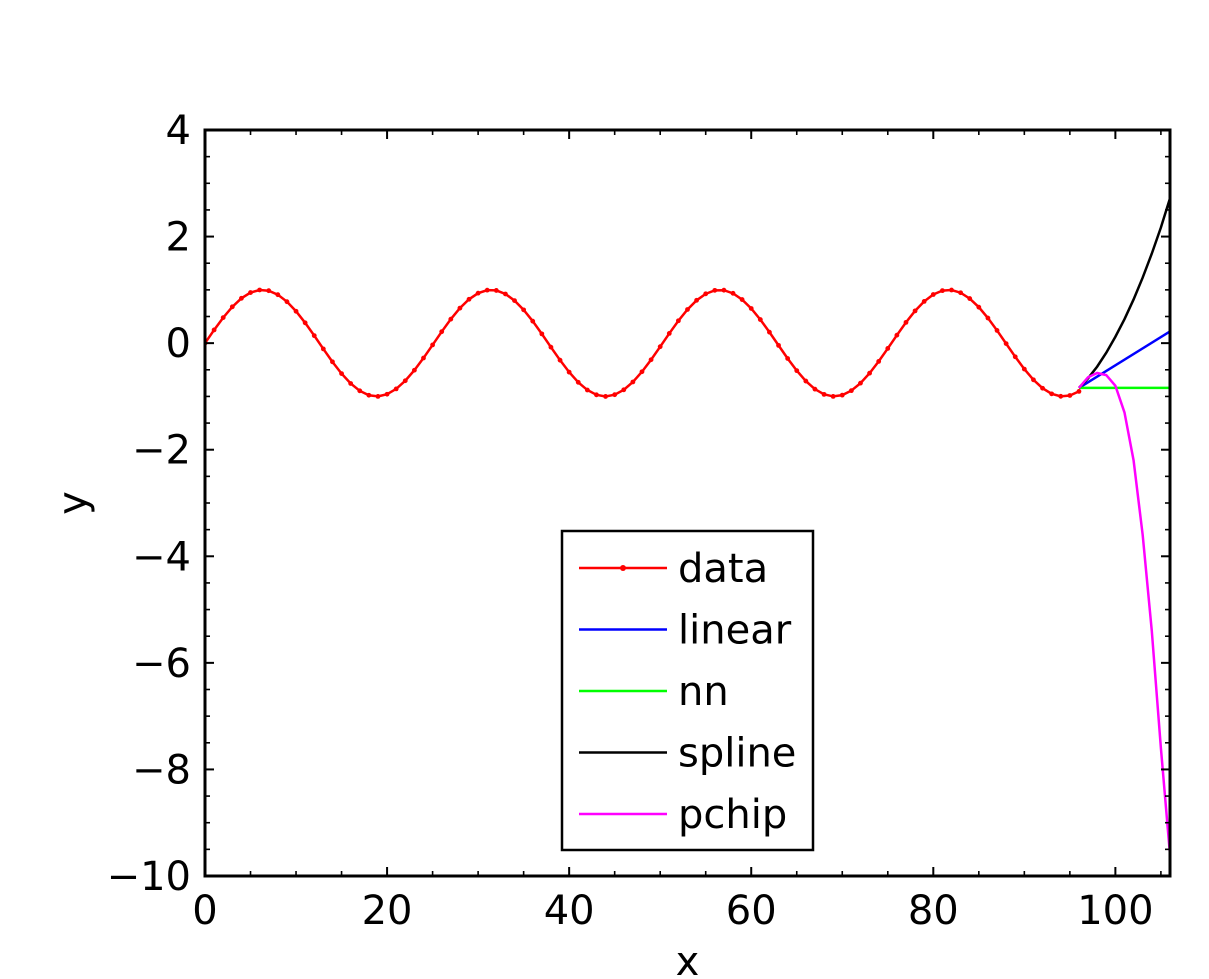 The height and width of the screenshot is (979, 1209). What do you see at coordinates (161, 664) in the screenshot?
I see `y-tick-label: −6` at bounding box center [161, 664].